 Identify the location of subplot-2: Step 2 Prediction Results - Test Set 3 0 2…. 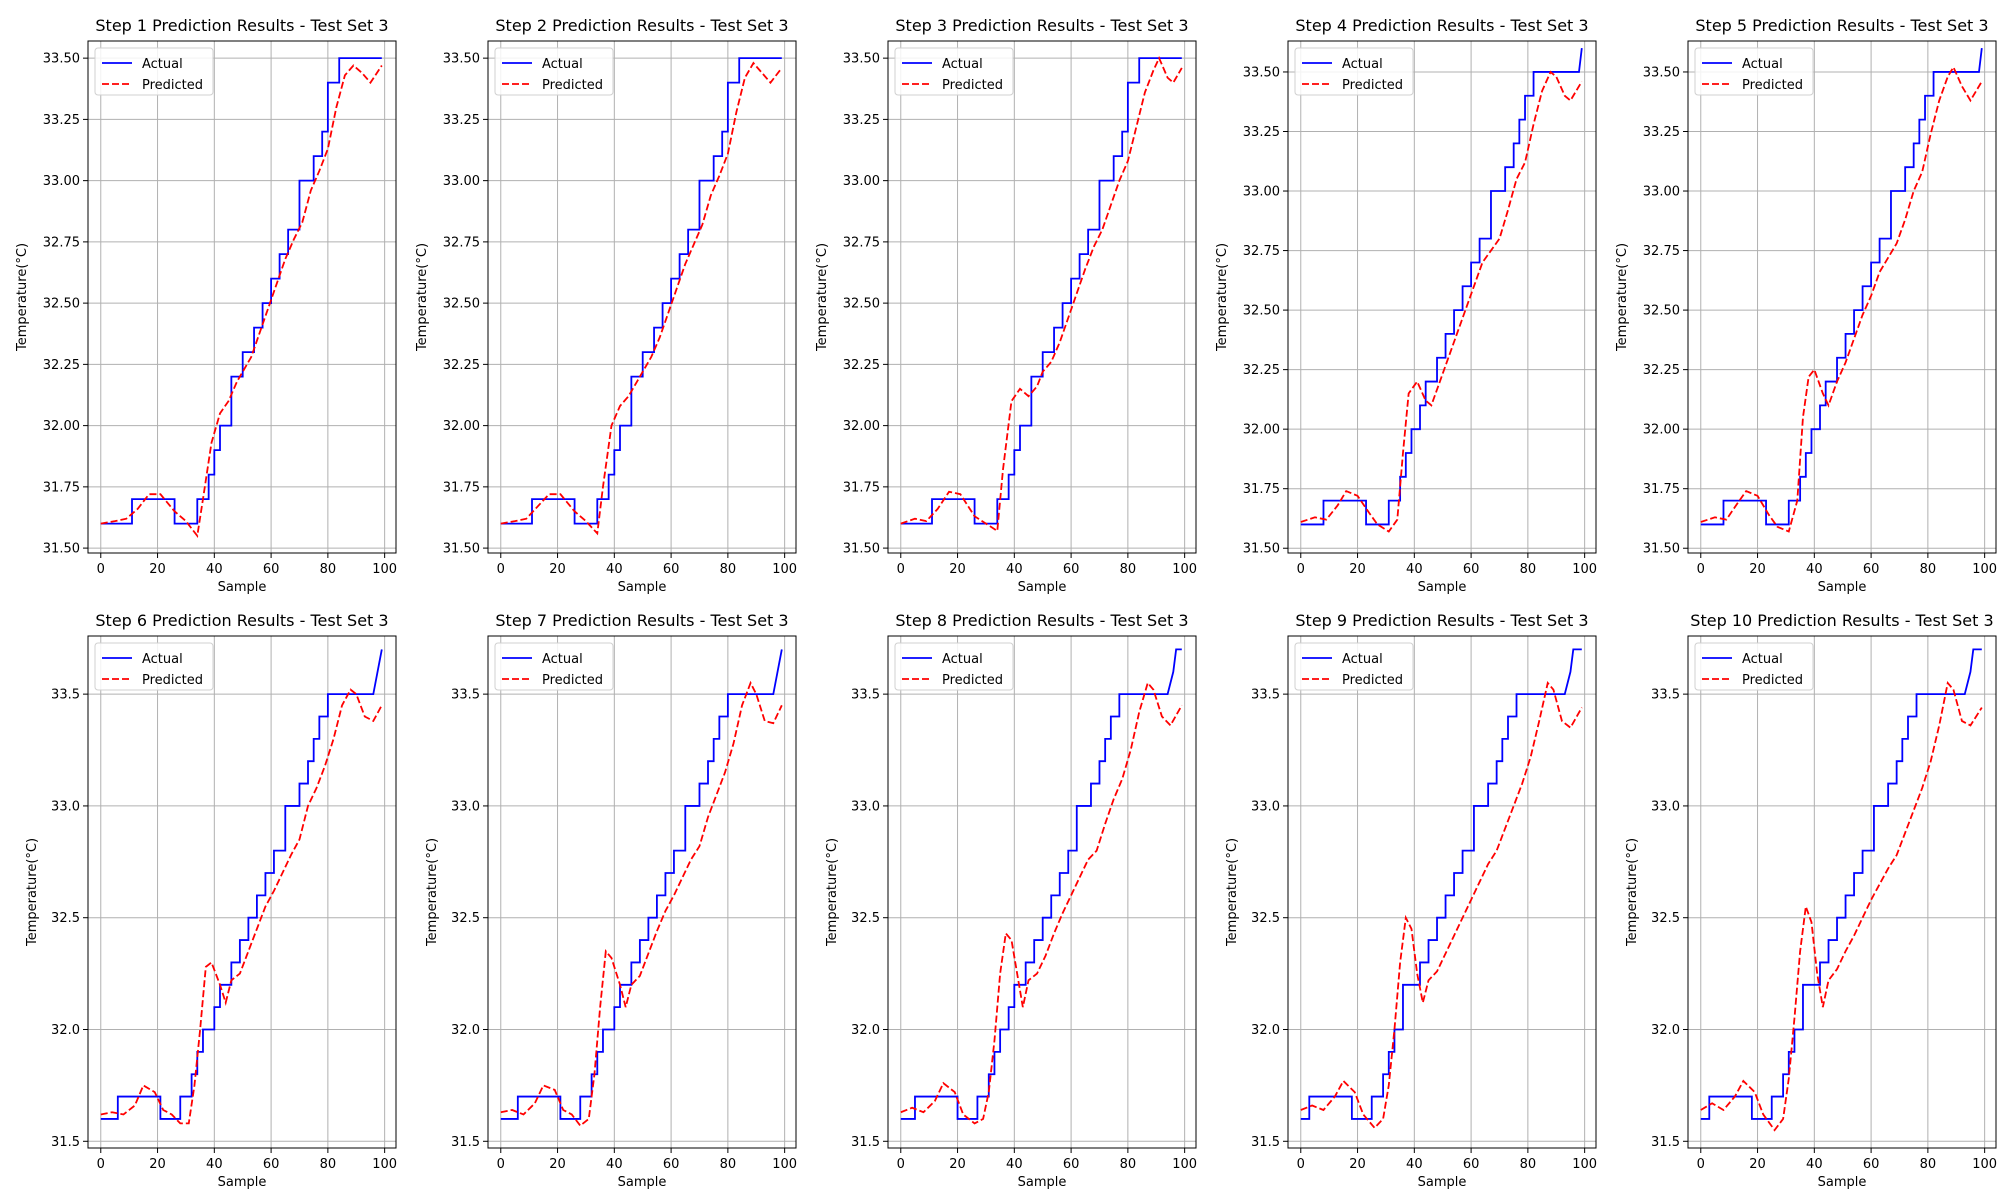
(606, 305).